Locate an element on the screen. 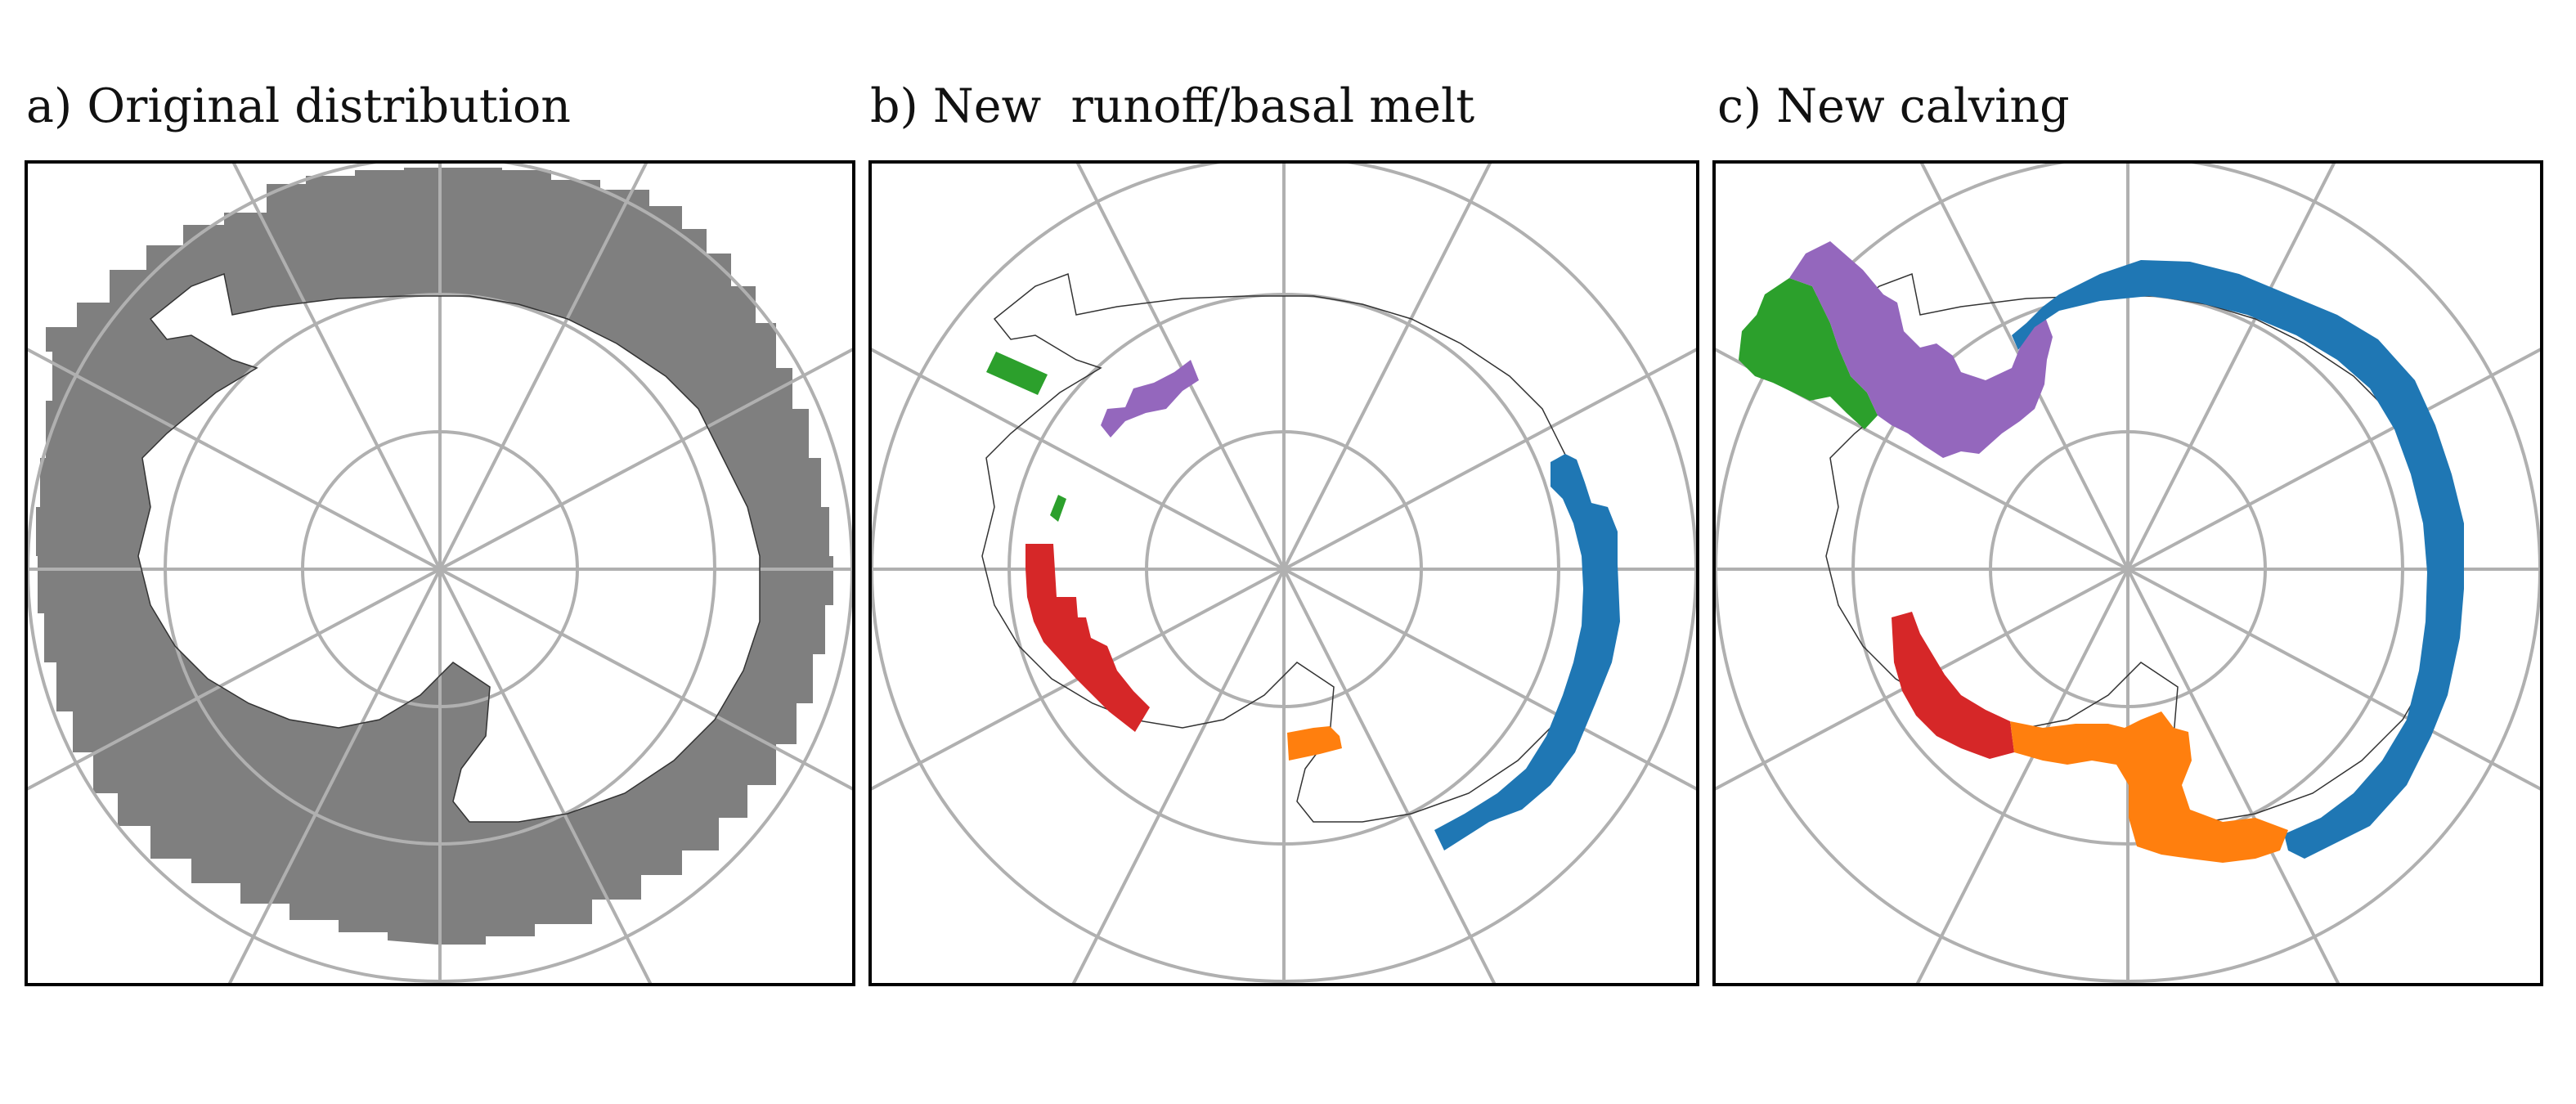  green-region-calving is located at coordinates (1808, 353).